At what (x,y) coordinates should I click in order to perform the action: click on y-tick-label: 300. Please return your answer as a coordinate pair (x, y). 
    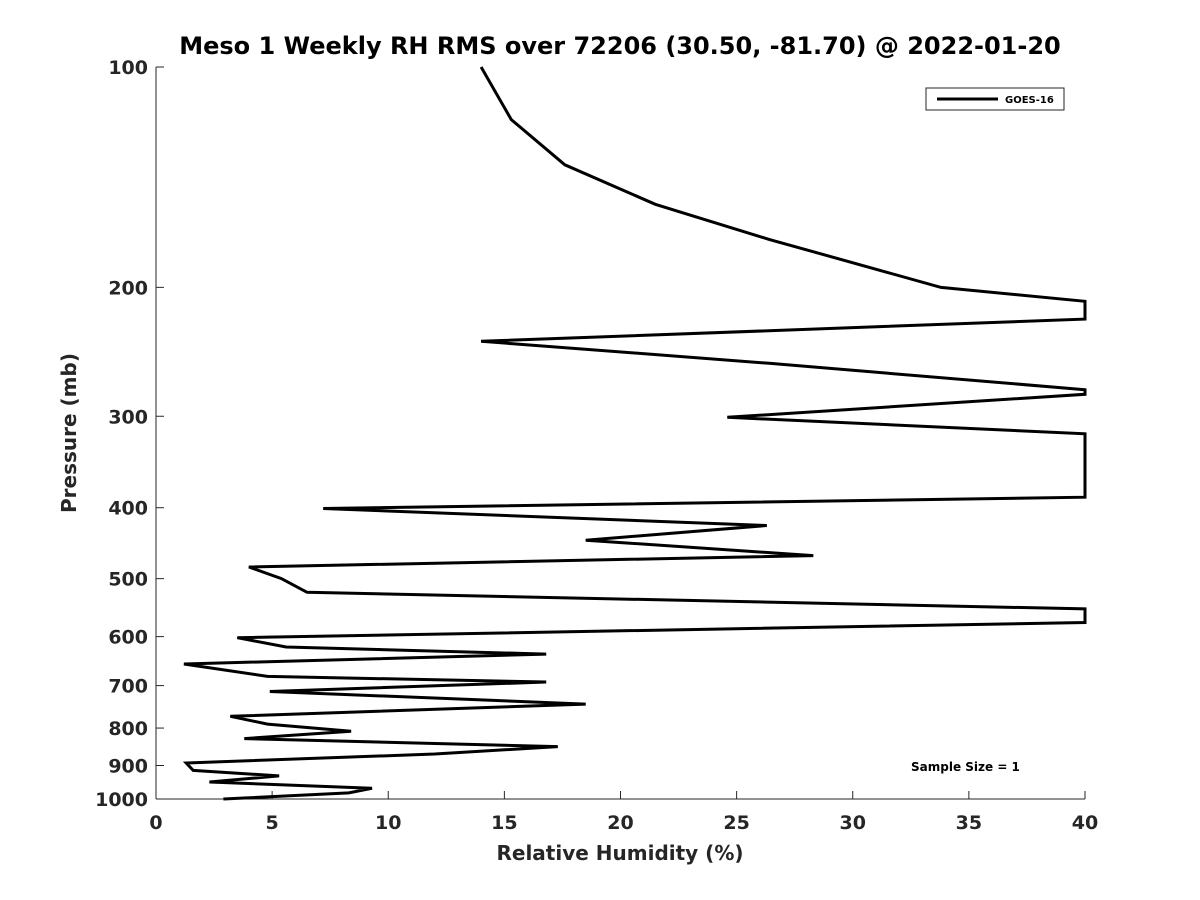
    Looking at the image, I should click on (128, 417).